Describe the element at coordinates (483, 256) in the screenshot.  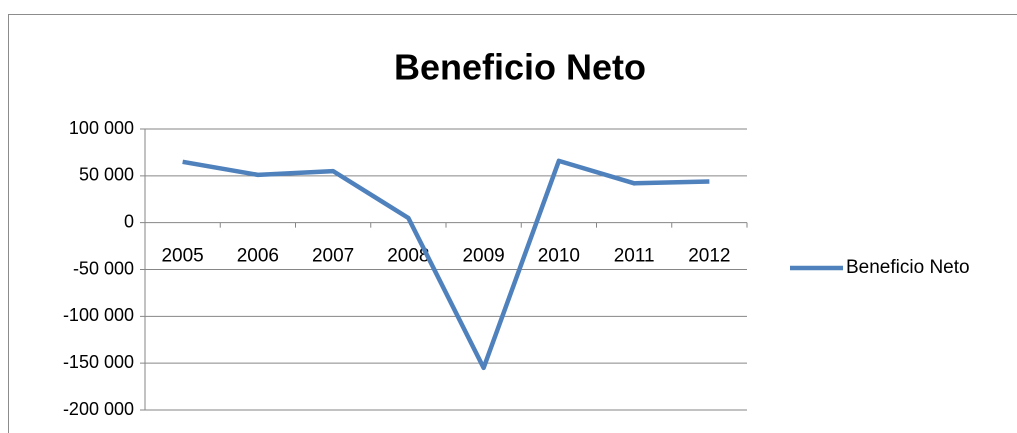
I see `x-tick-label: 2009` at that location.